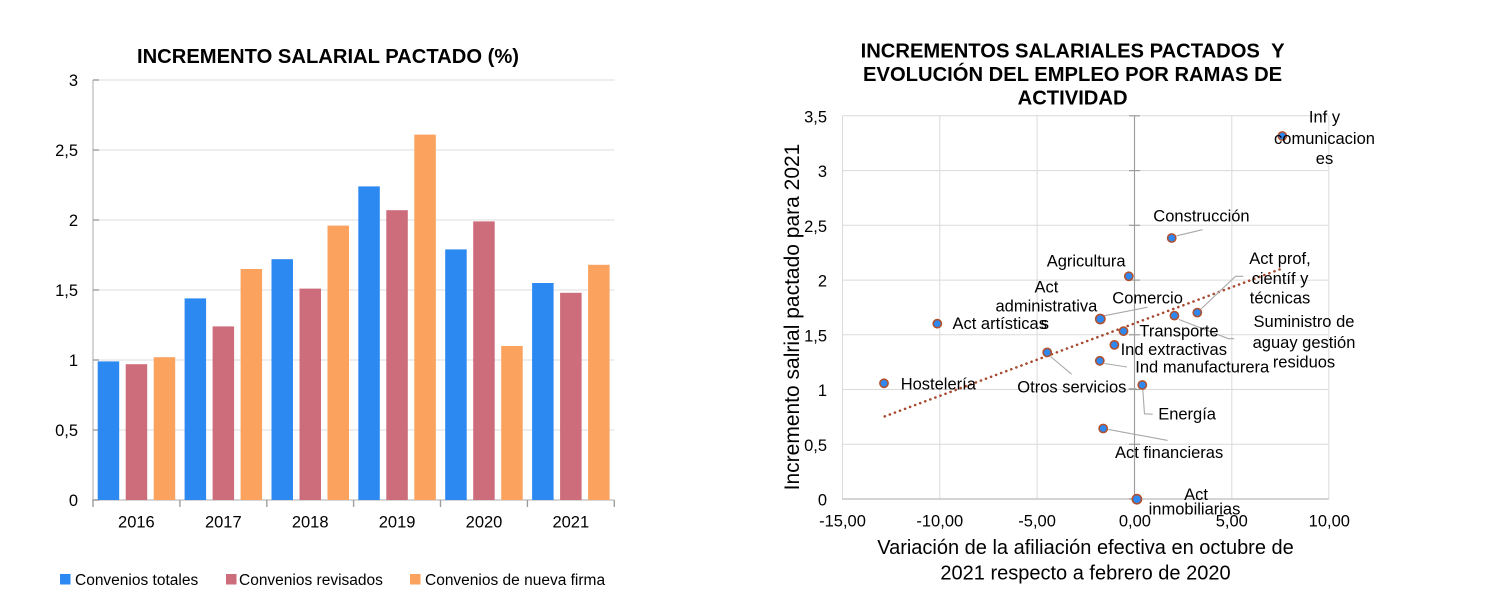 The height and width of the screenshot is (599, 1501). Describe the element at coordinates (310, 523) in the screenshot. I see `svg-text: 2018` at that location.